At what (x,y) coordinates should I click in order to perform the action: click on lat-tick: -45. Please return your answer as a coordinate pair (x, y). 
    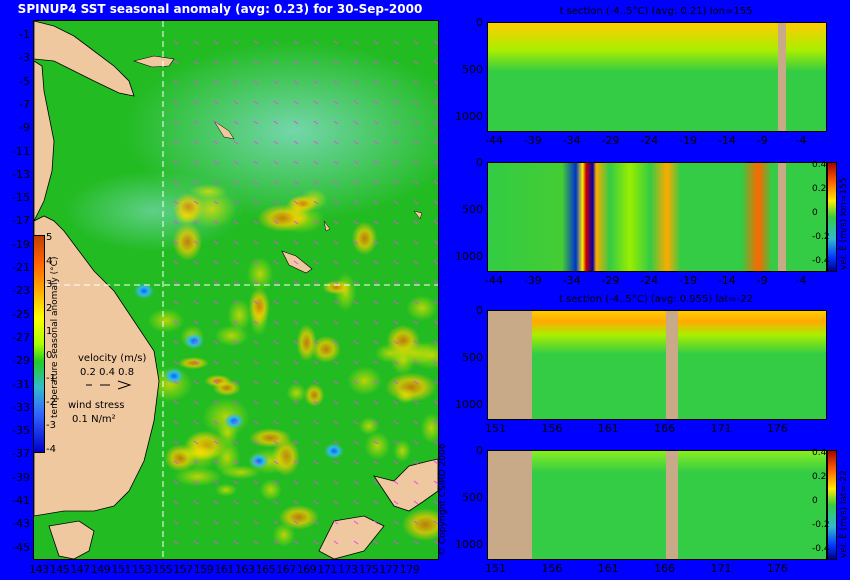
    Looking at the image, I should click on (21, 547).